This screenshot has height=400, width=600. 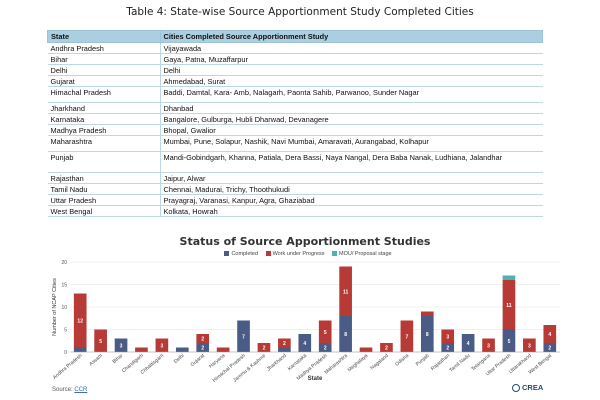 I want to click on source-note: Source: CCR, so click(x=69, y=390).